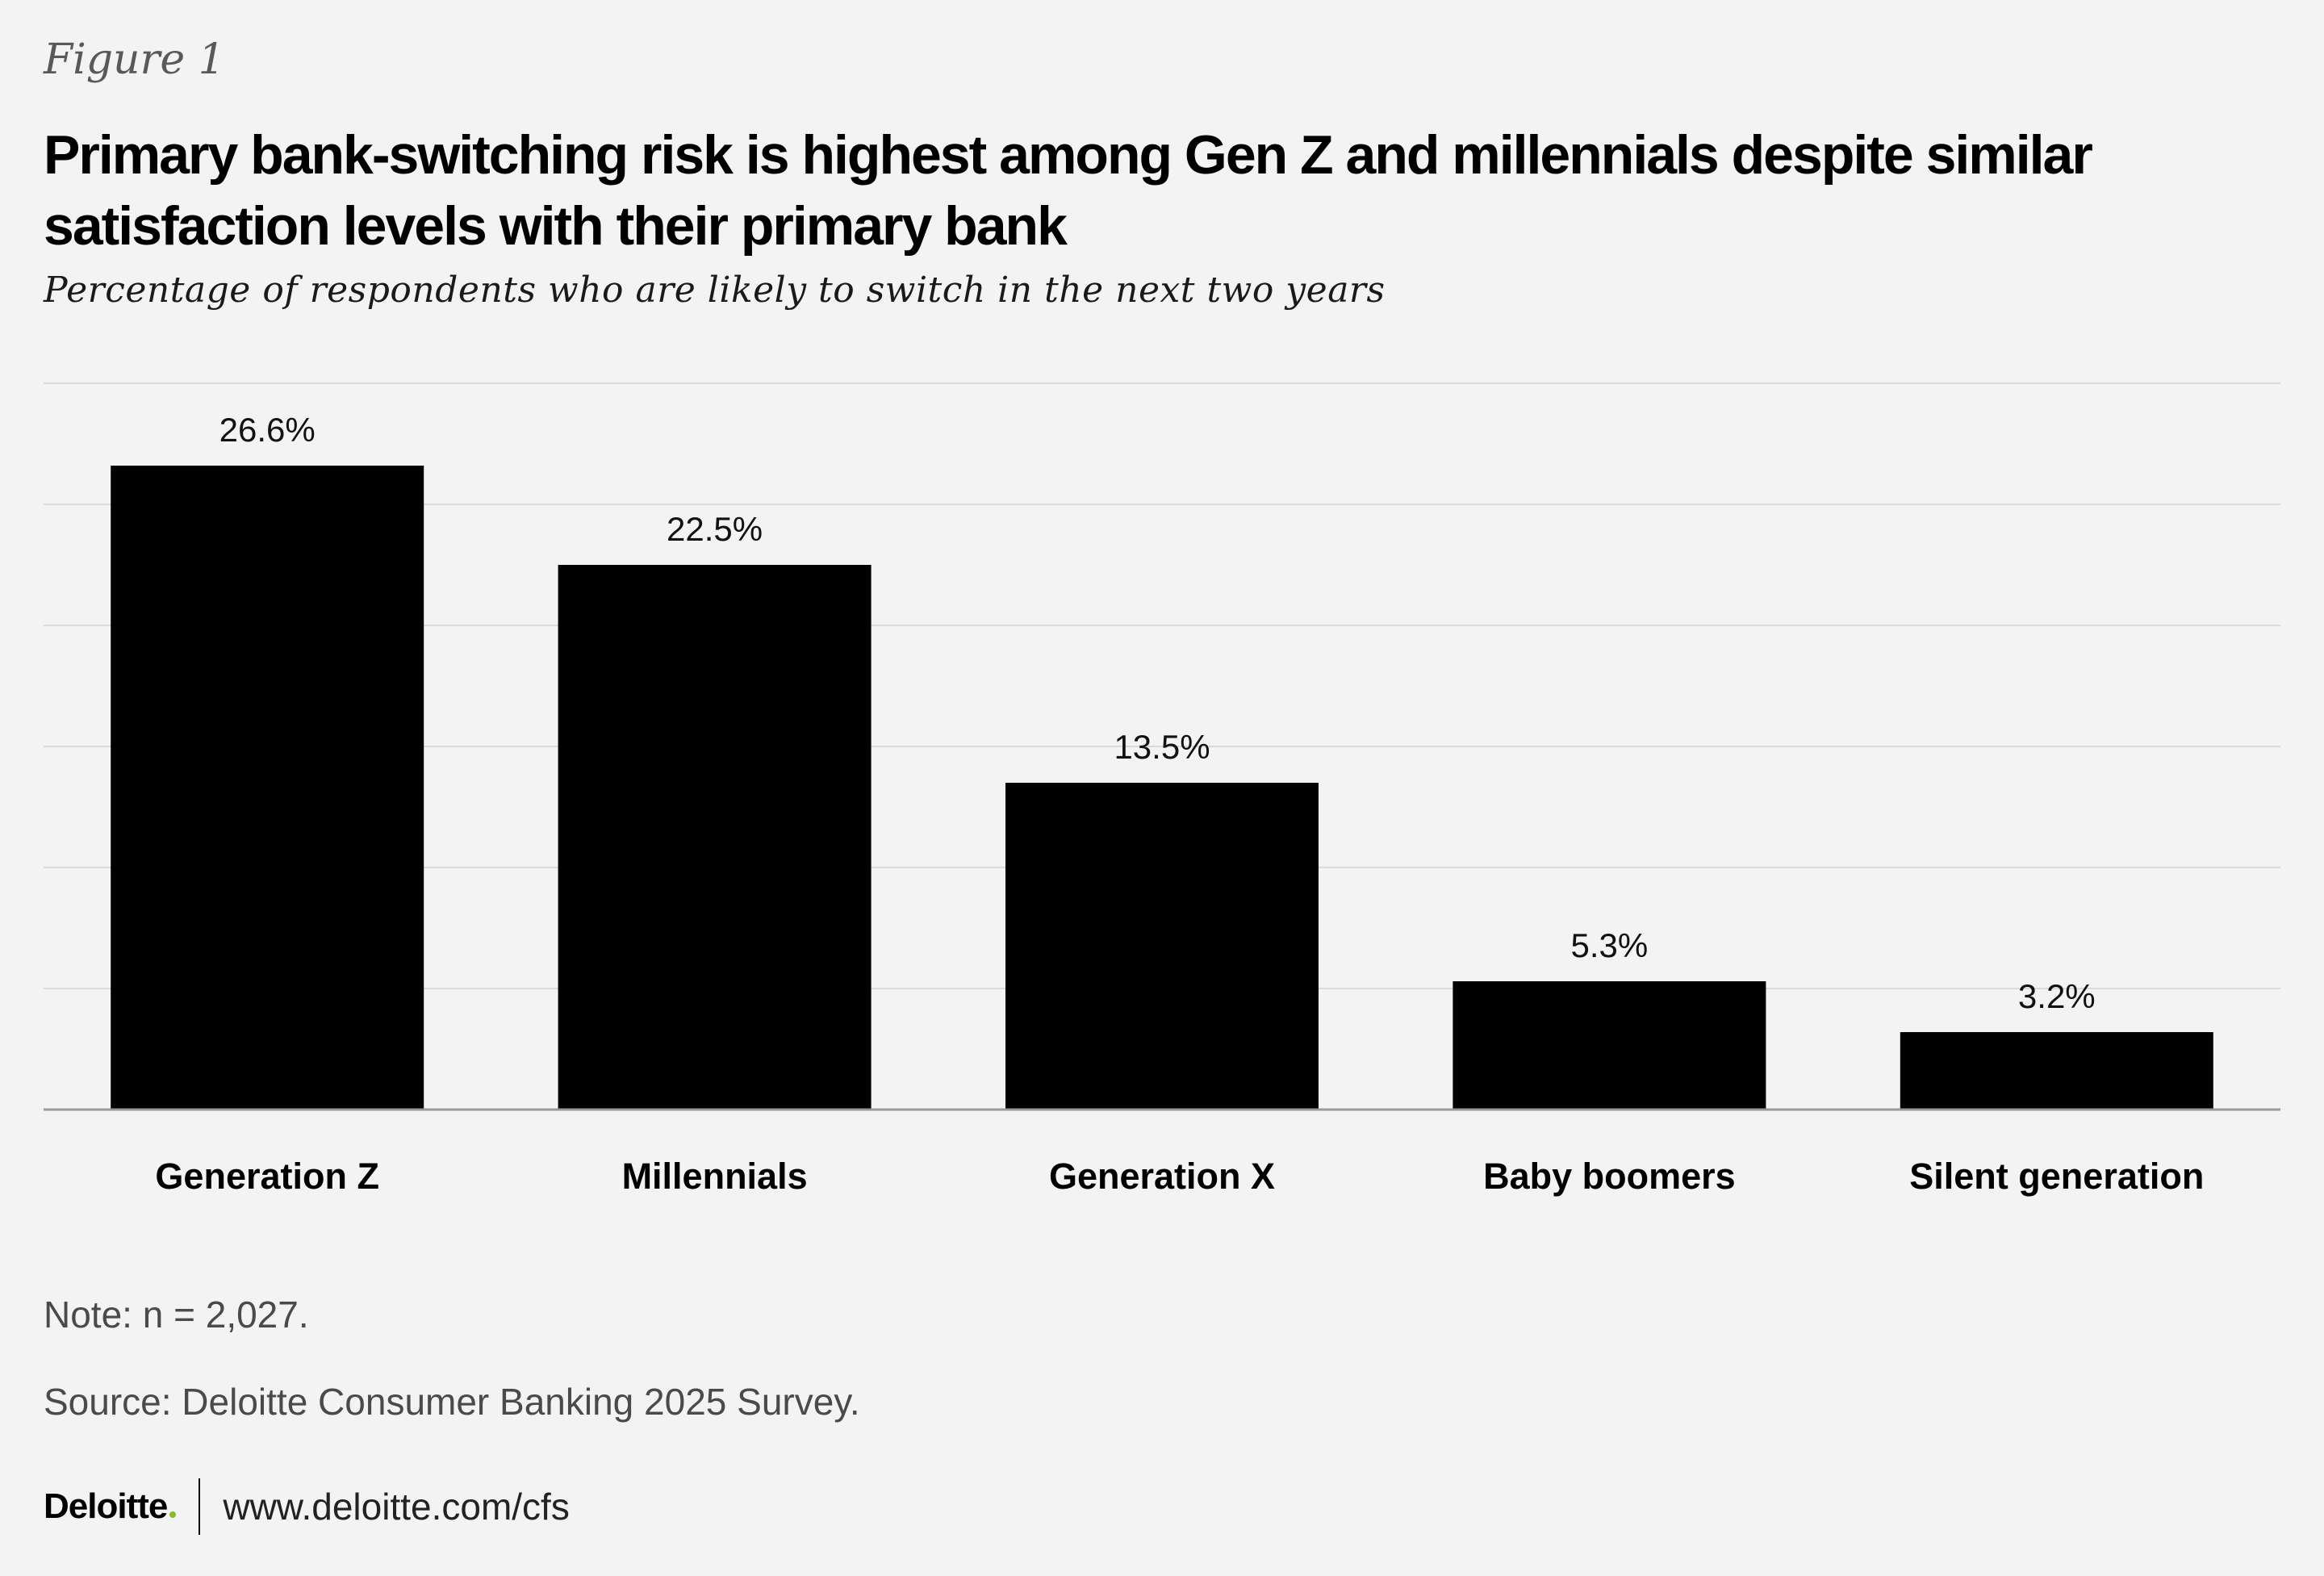 The image size is (2324, 1576). I want to click on footer: Deloitte www.deloitte.com/cfs, so click(307, 1506).